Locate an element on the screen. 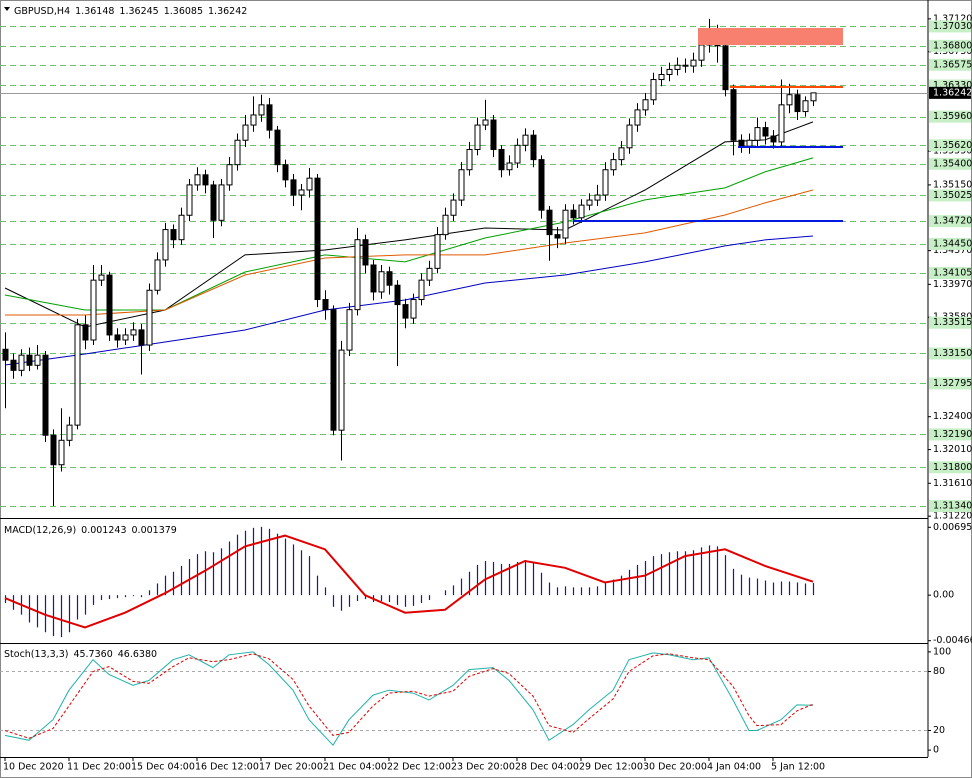 The height and width of the screenshot is (778, 972). level-label: 1.35400 is located at coordinates (952, 163).